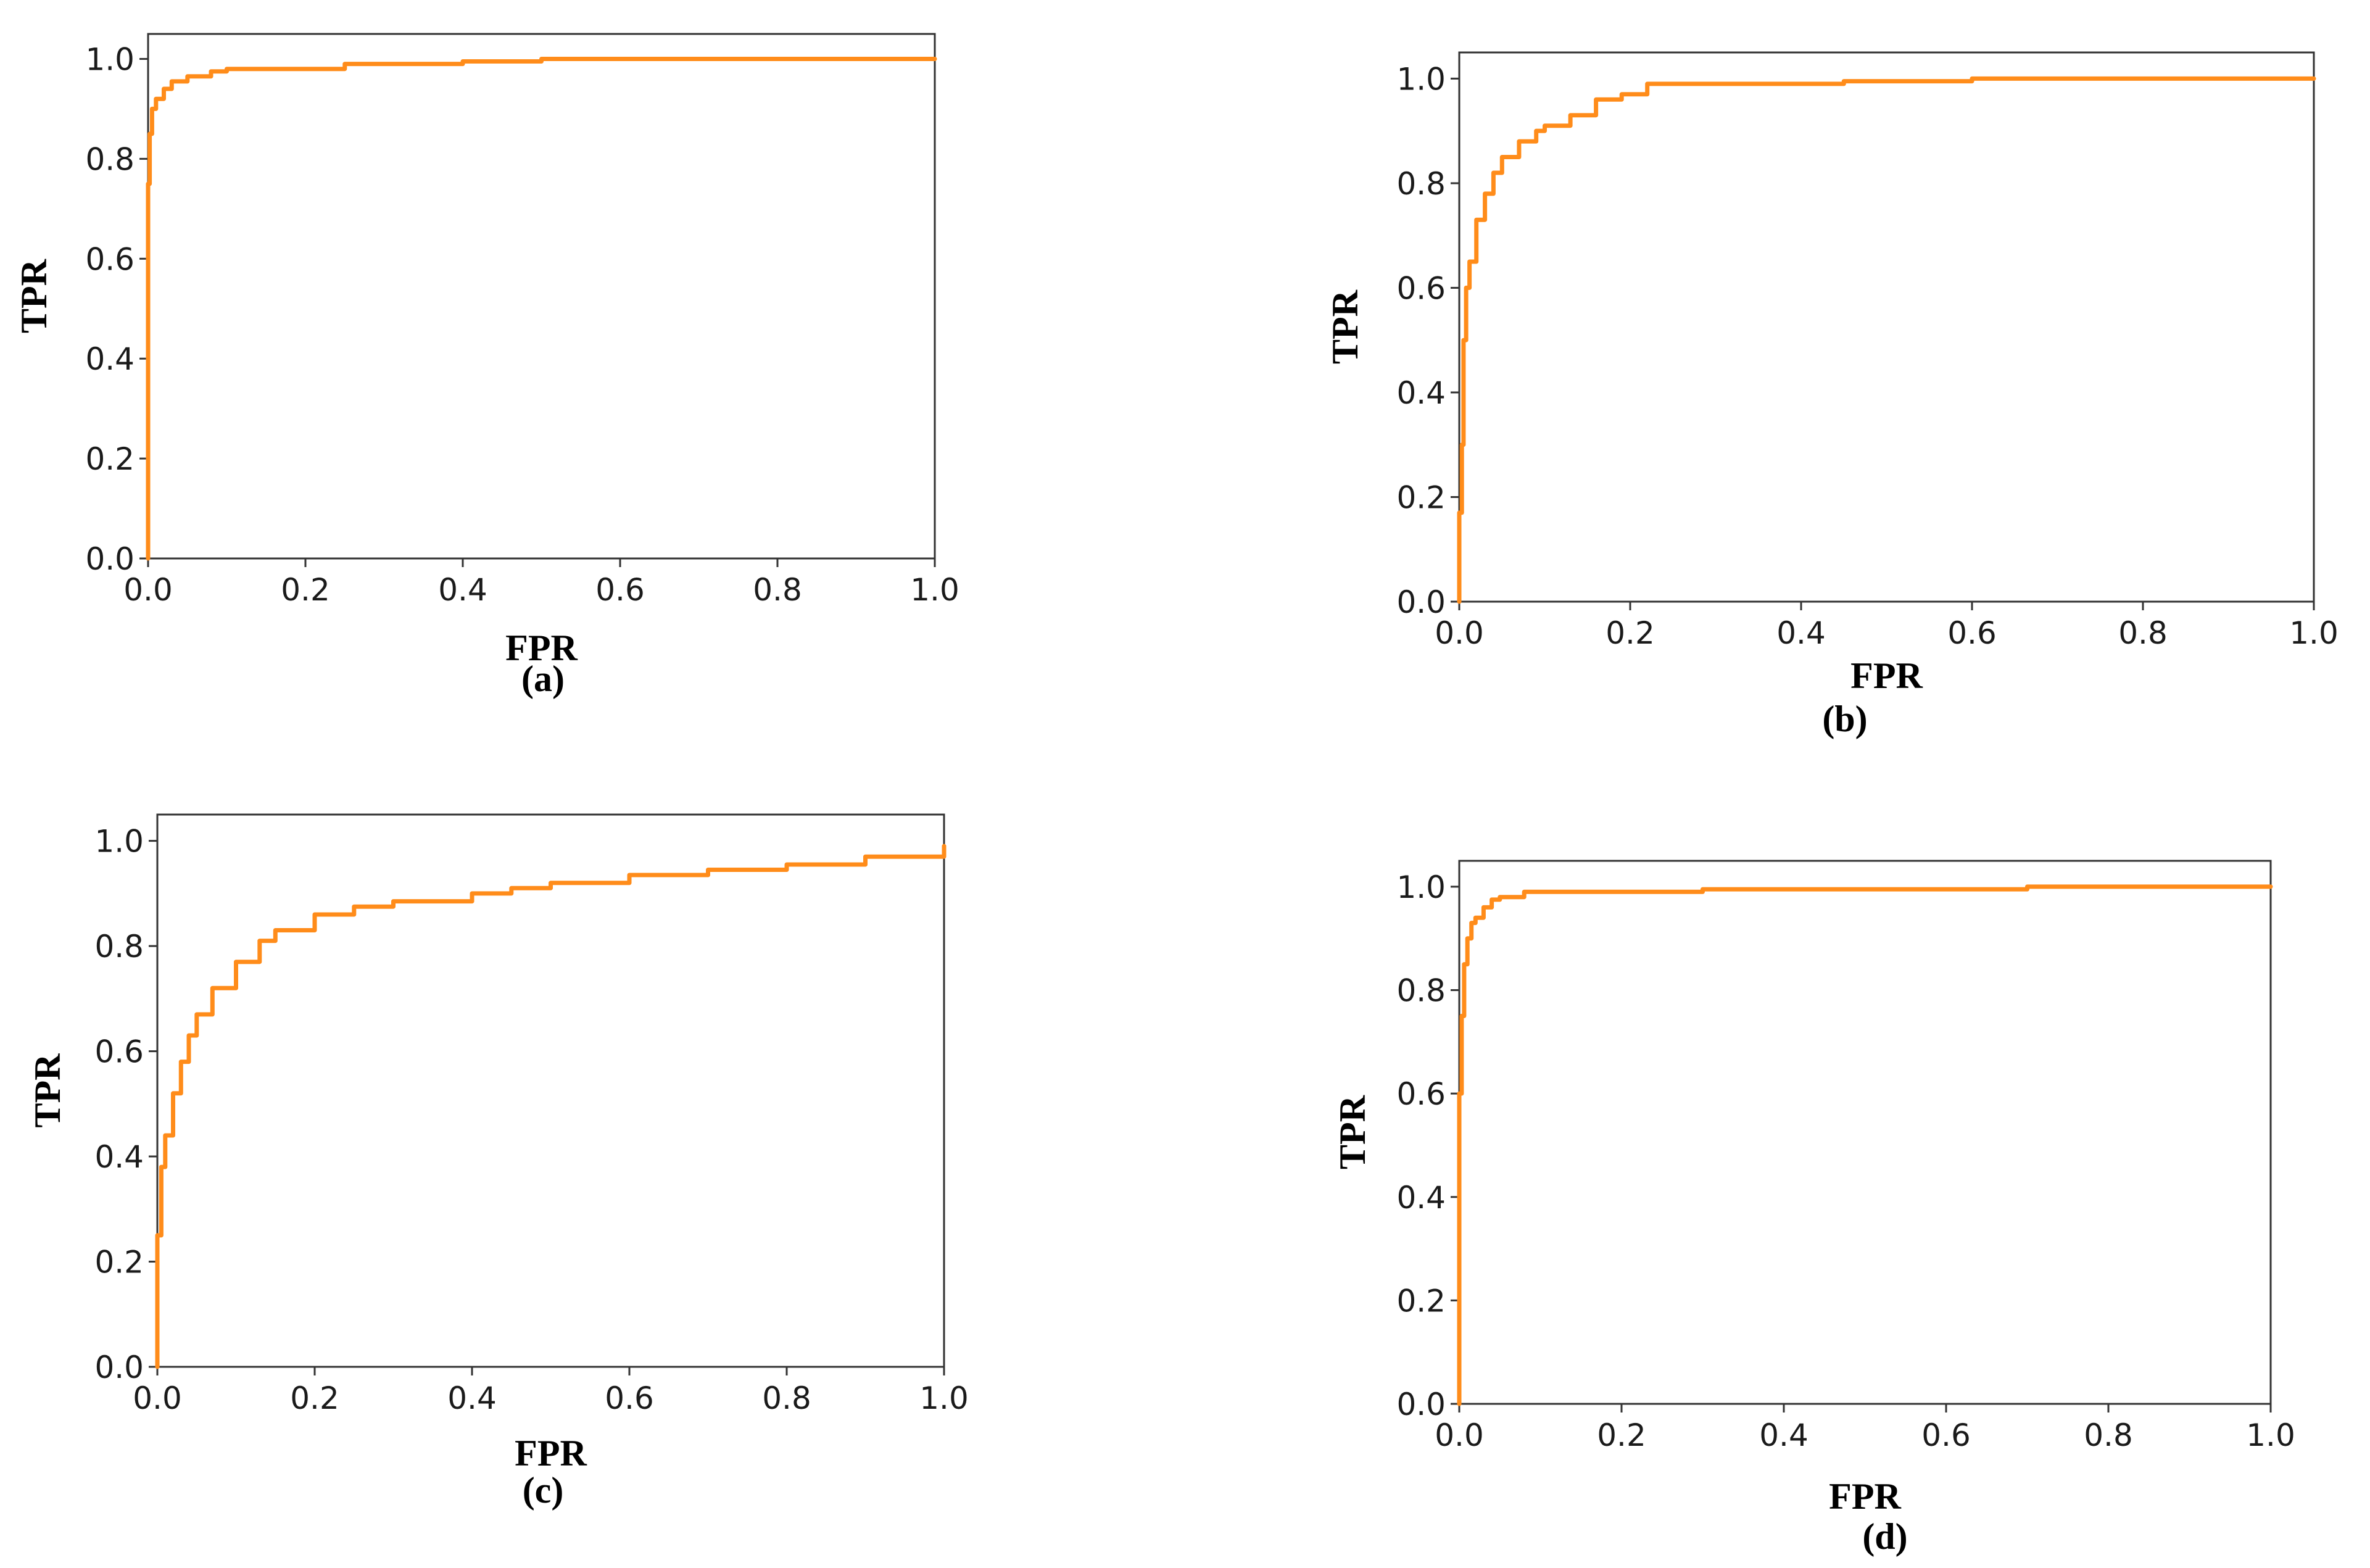  Describe the element at coordinates (1884, 1536) in the screenshot. I see `panel-label-d: (d)` at that location.